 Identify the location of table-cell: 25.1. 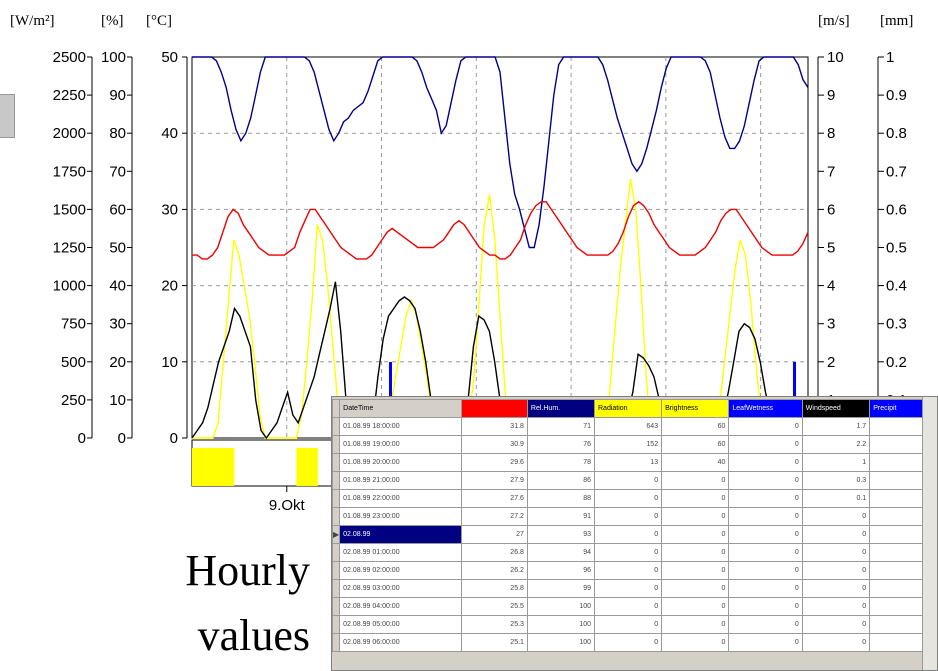
(494, 642).